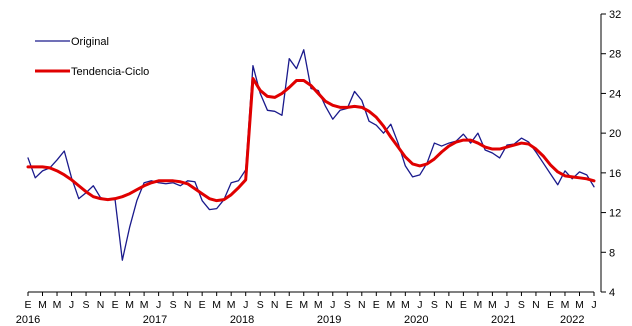  Describe the element at coordinates (572, 320) in the screenshot. I see `year-label: 2022` at that location.